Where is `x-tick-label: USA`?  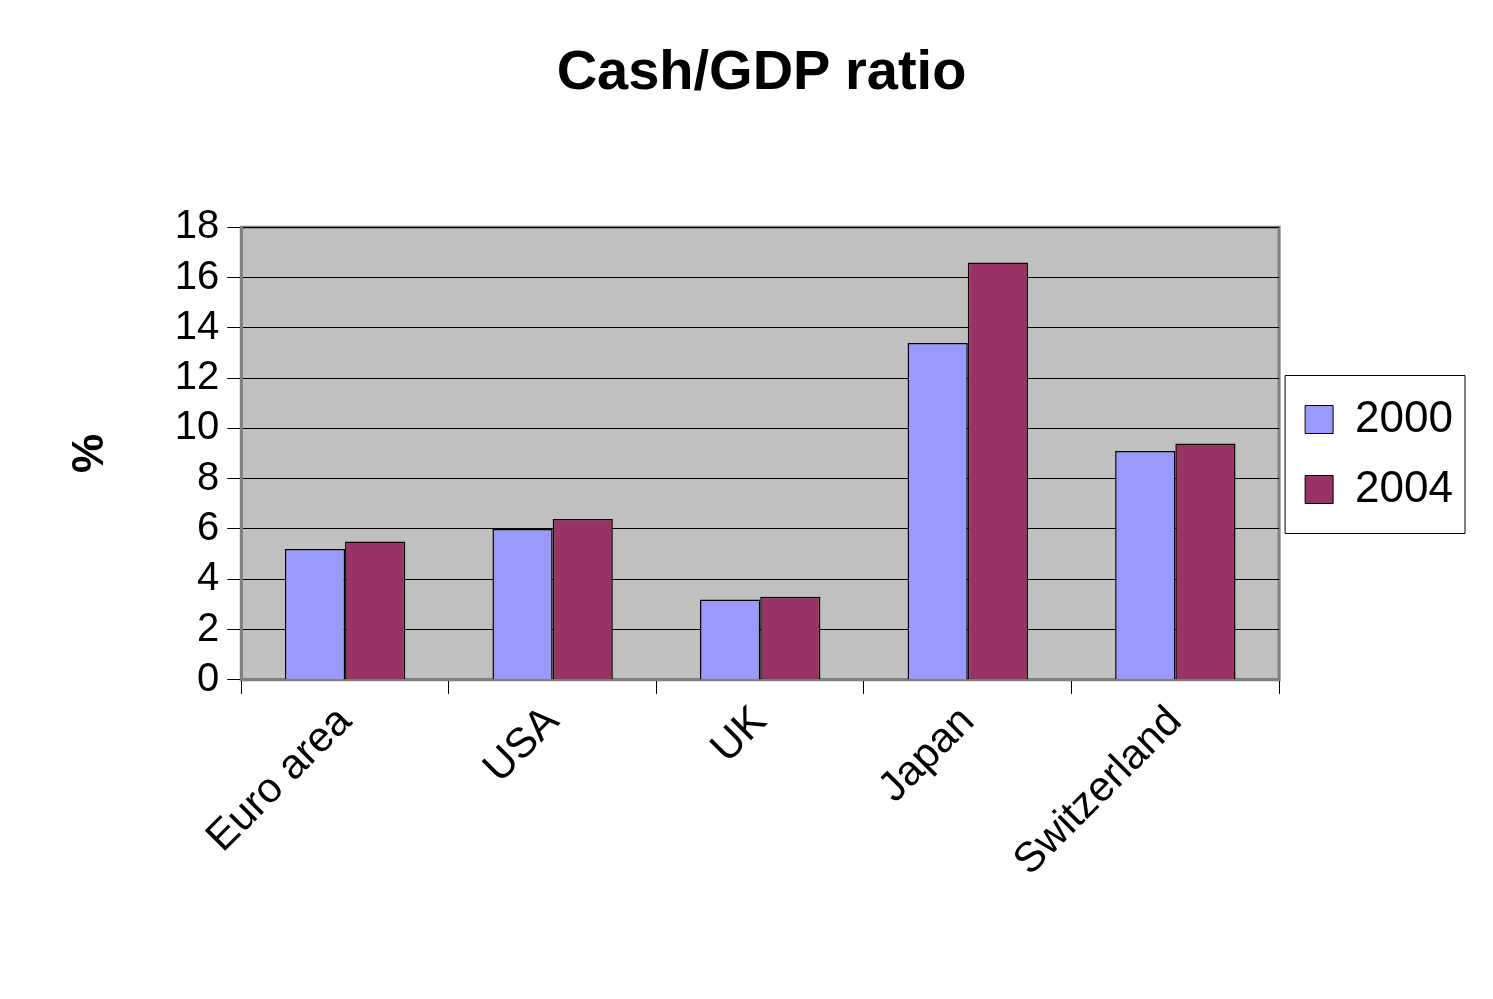 x-tick-label: USA is located at coordinates (520, 743).